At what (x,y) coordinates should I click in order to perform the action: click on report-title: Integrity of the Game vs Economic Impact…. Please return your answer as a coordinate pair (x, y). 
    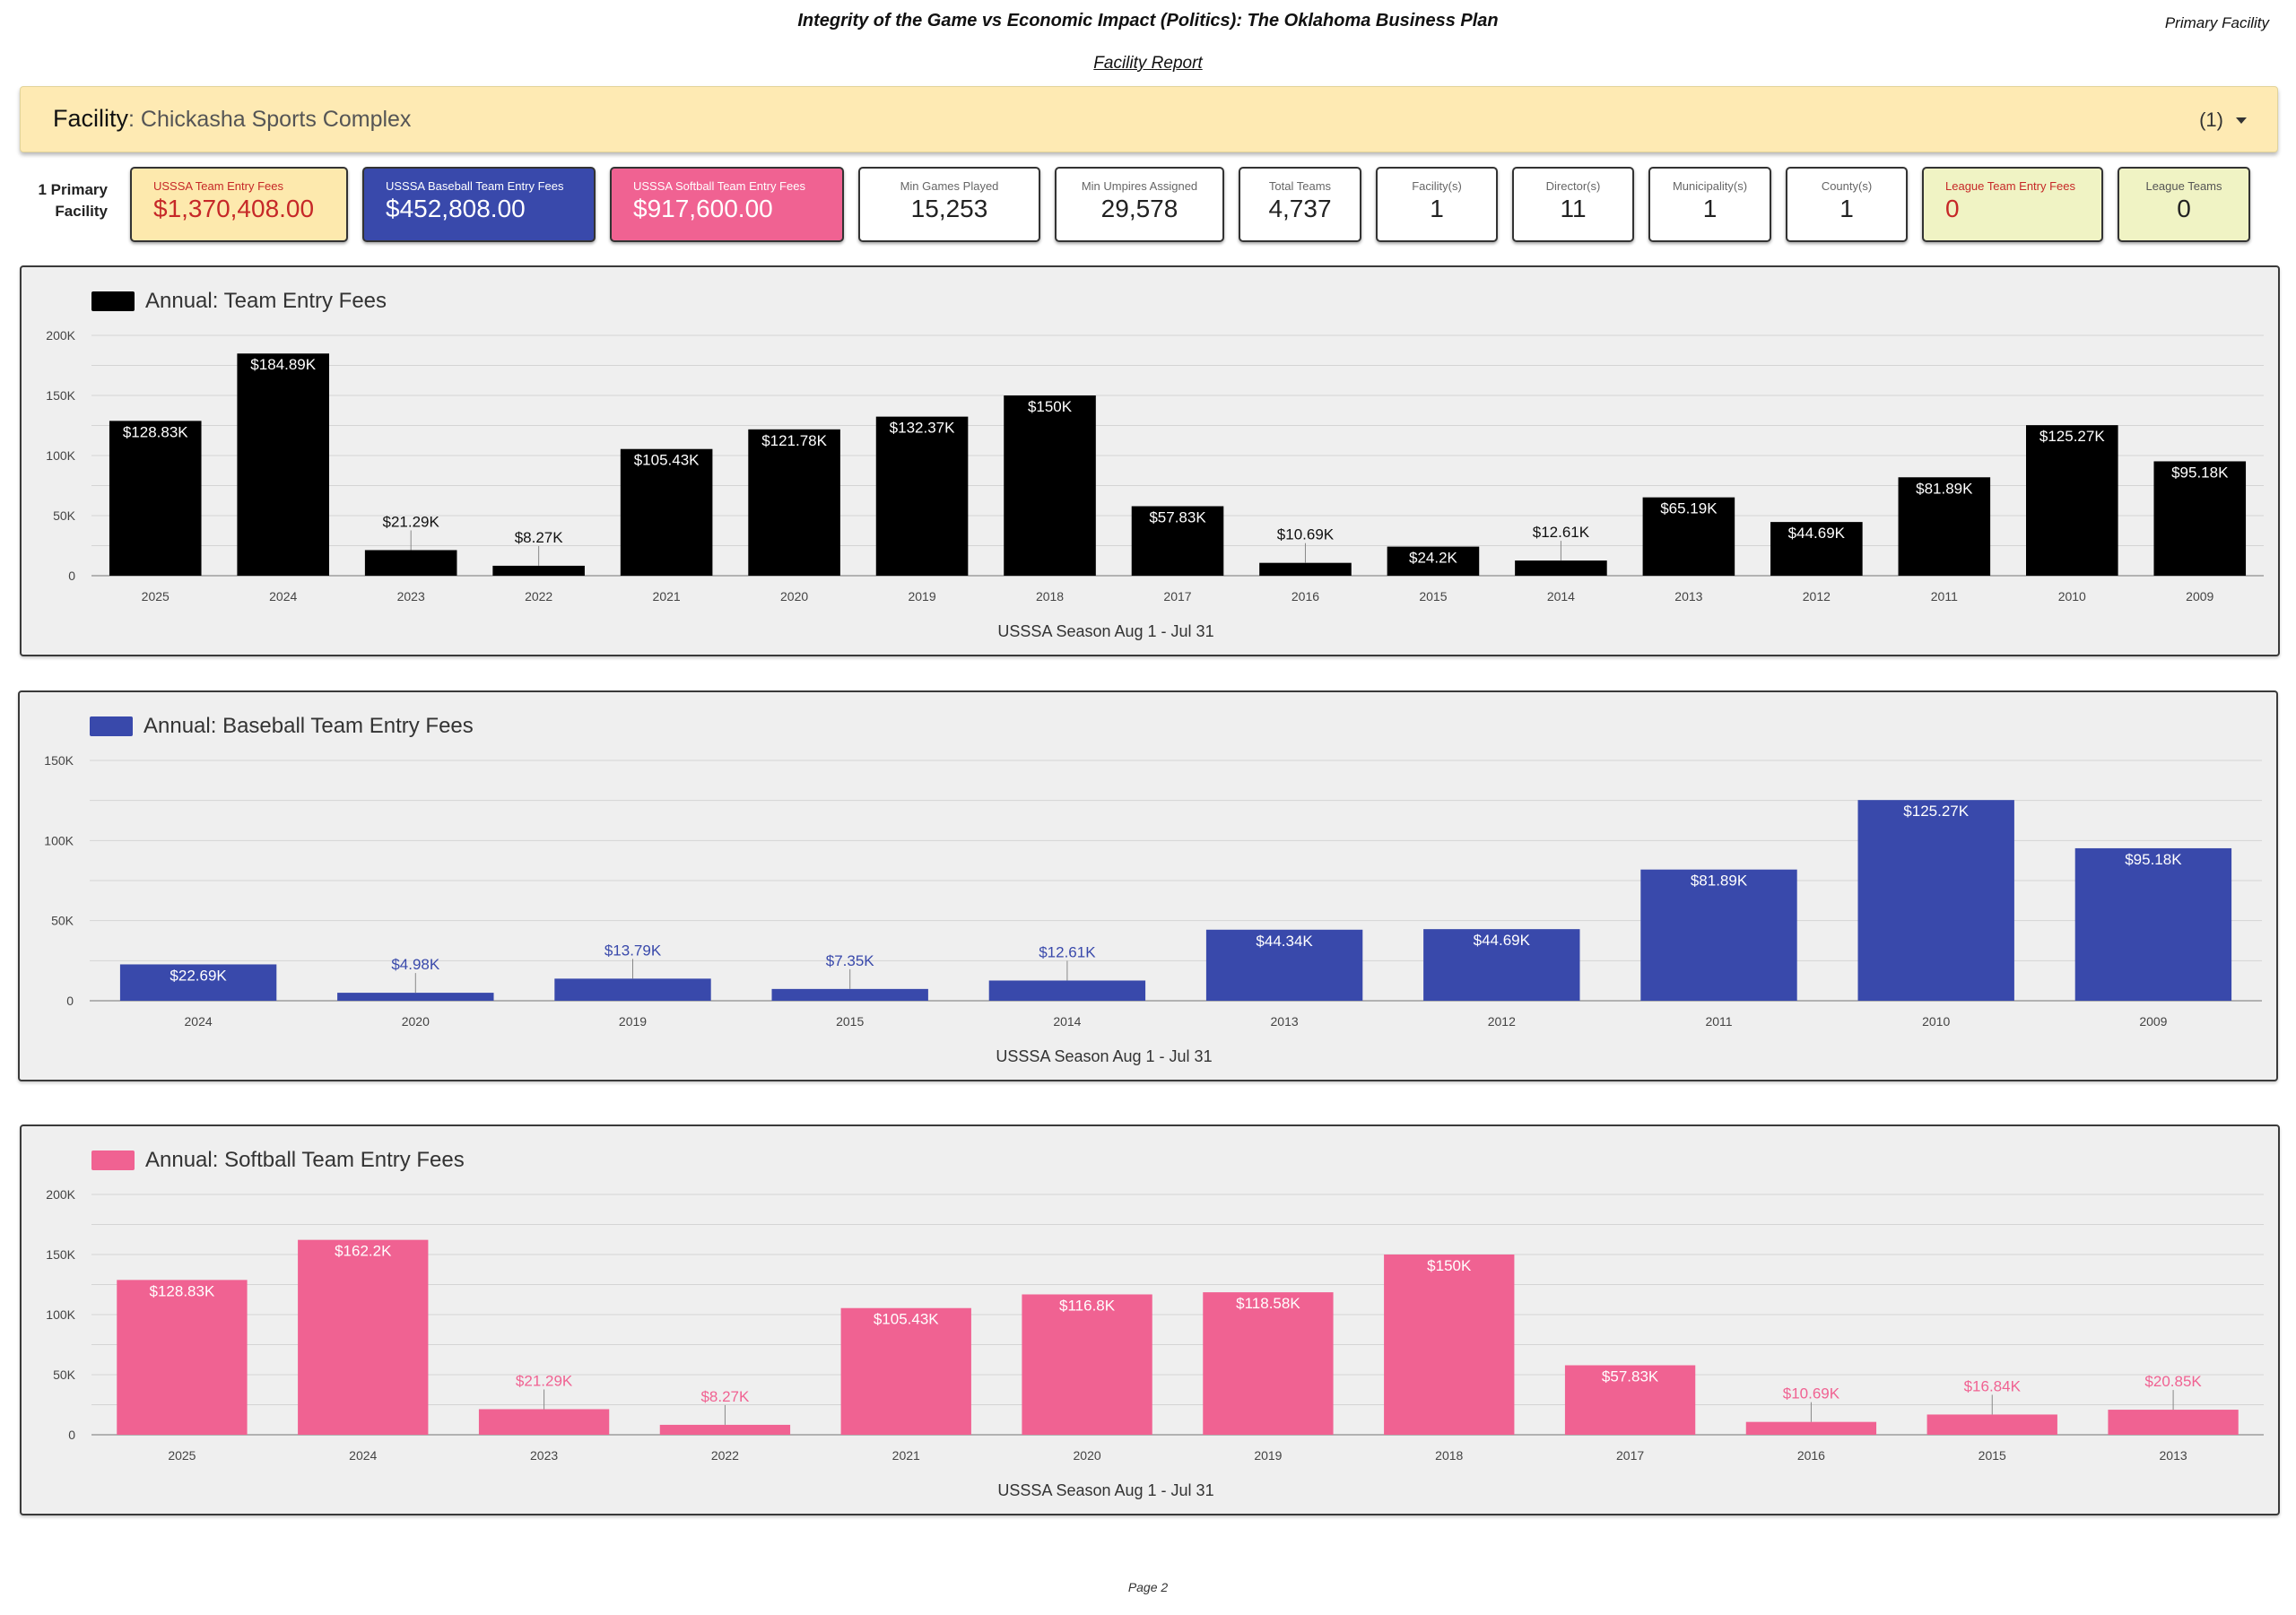
    Looking at the image, I should click on (1148, 20).